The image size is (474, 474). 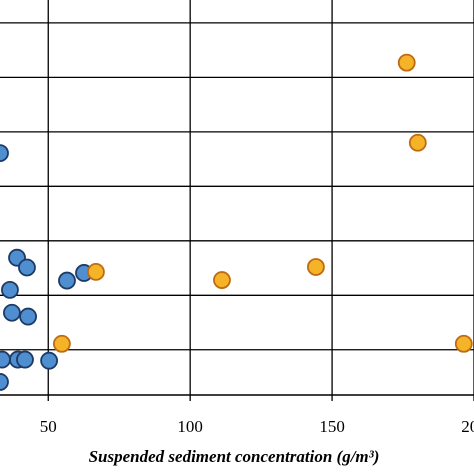 What do you see at coordinates (234, 456) in the screenshot?
I see `x-axis-label: Suspended sediment concentration (g/m³)` at bounding box center [234, 456].